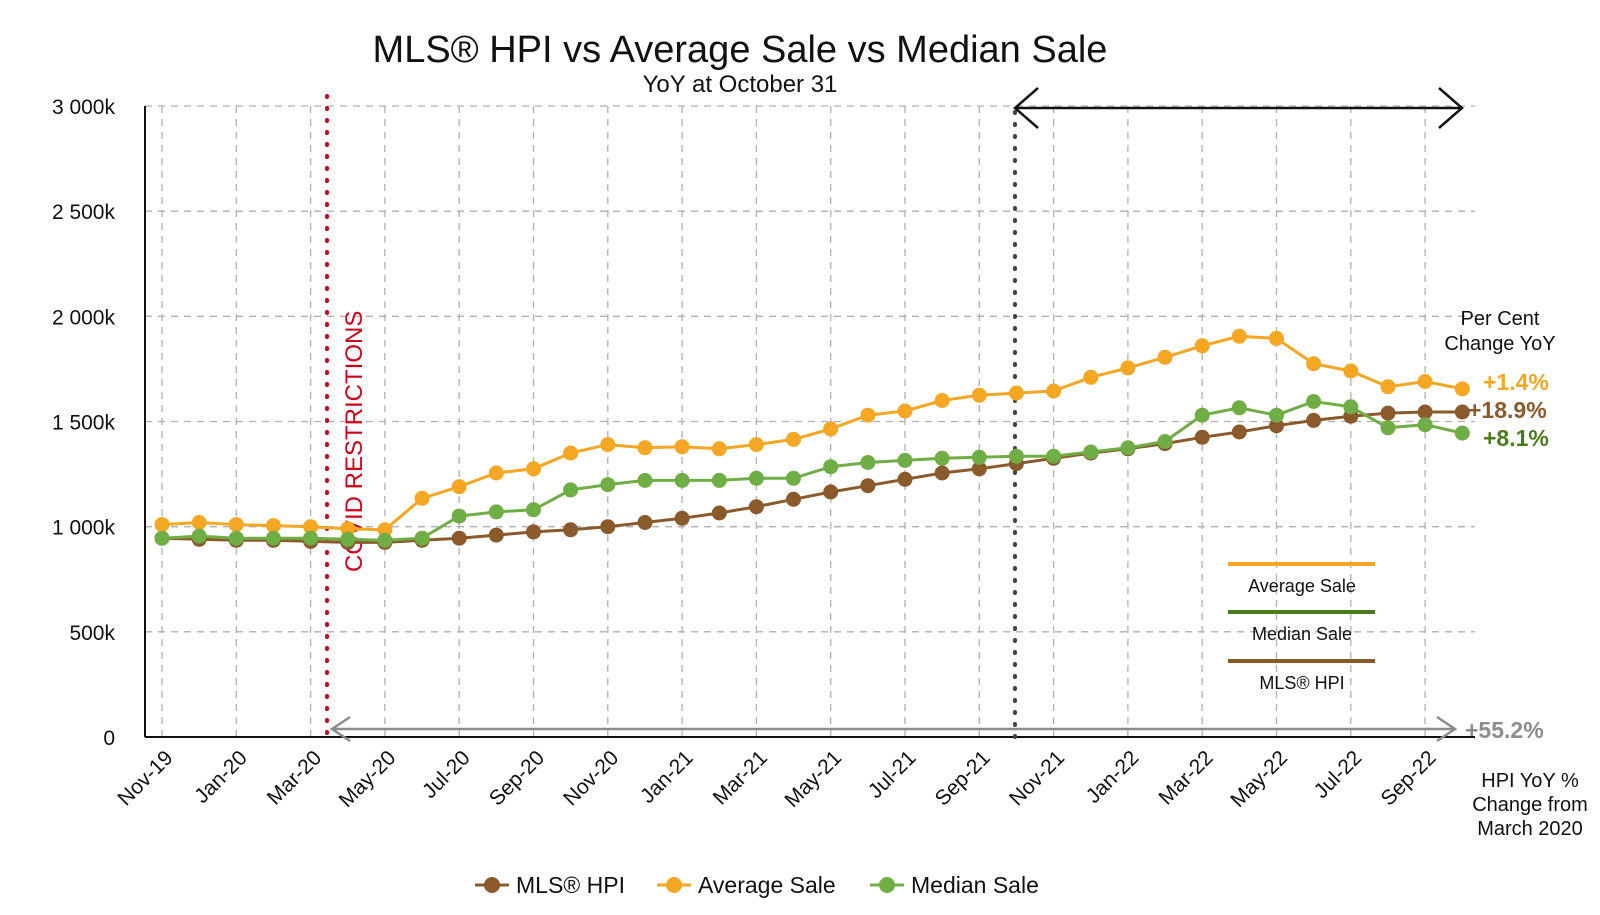  I want to click on inset-legend-avg-label: Average Sale, so click(1302, 586).